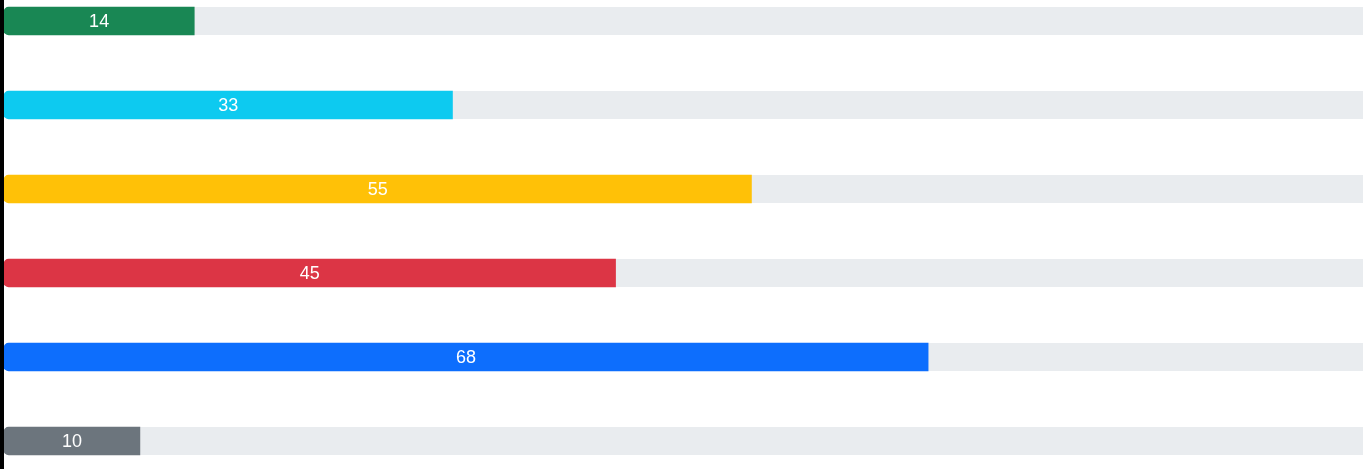 Image resolution: width=1363 pixels, height=469 pixels. Describe the element at coordinates (377, 188) in the screenshot. I see `data-label: 55` at that location.